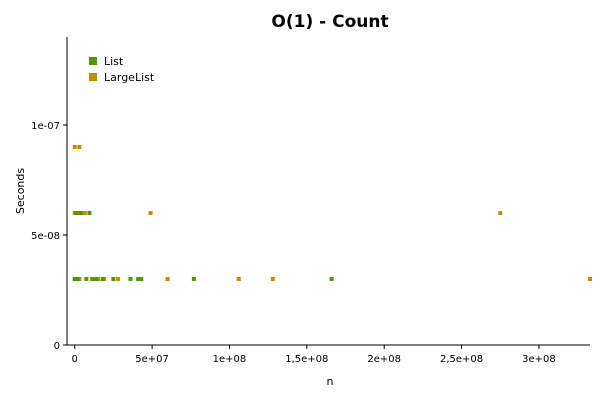 Image resolution: width=600 pixels, height=400 pixels. Describe the element at coordinates (20, 191) in the screenshot. I see `y-axis-label: Seconds` at that location.